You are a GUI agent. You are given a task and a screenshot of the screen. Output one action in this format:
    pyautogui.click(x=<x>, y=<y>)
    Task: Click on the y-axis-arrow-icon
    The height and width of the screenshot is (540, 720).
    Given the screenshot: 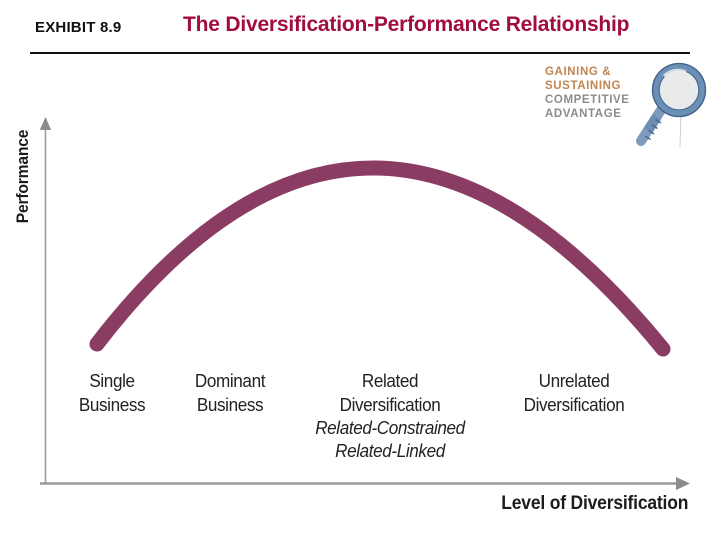 What is the action you would take?
    pyautogui.click(x=45, y=123)
    